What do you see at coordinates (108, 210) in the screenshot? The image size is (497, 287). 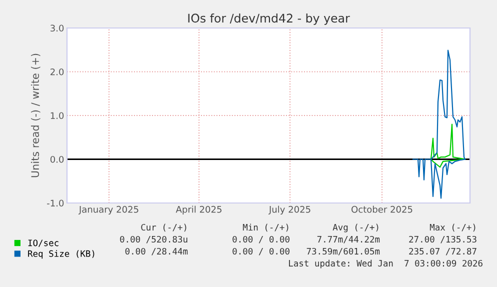 I see `x-tick-label: January 2025` at bounding box center [108, 210].